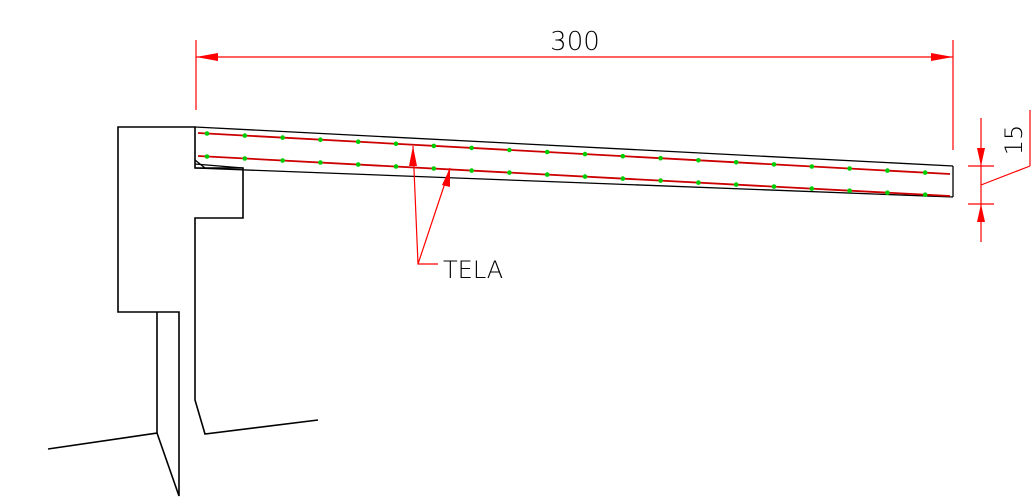 The image size is (1035, 501). I want to click on mesh-leader-line, so click(425, 205).